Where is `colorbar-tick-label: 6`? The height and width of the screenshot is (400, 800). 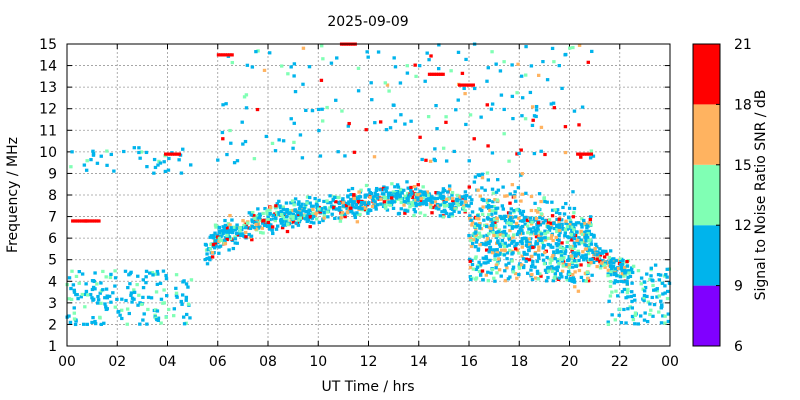 colorbar-tick-label: 6 is located at coordinates (738, 347).